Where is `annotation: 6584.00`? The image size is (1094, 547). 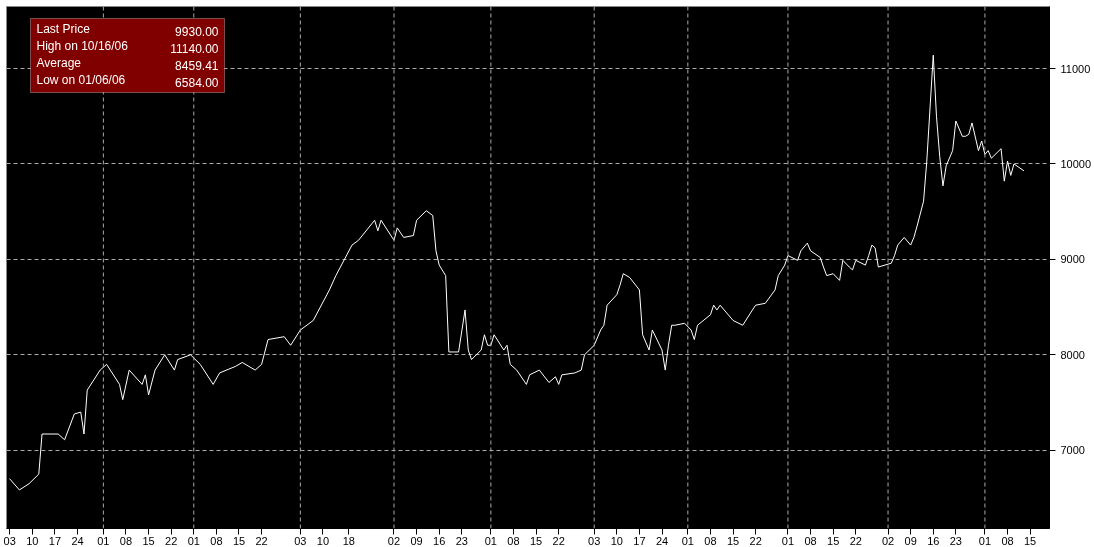 annotation: 6584.00 is located at coordinates (197, 82).